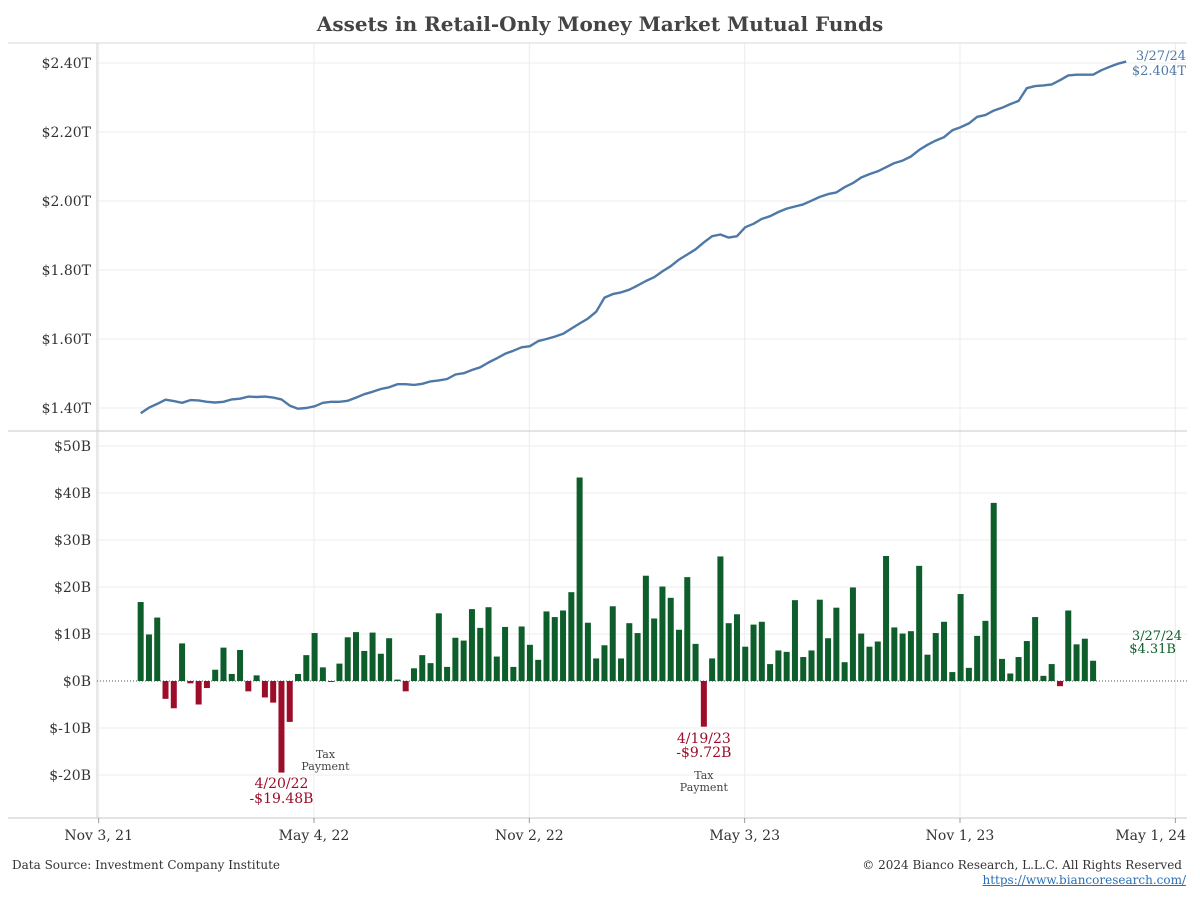 The width and height of the screenshot is (1200, 900). Describe the element at coordinates (70, 776) in the screenshot. I see `y-tick-label: $-20B` at that location.